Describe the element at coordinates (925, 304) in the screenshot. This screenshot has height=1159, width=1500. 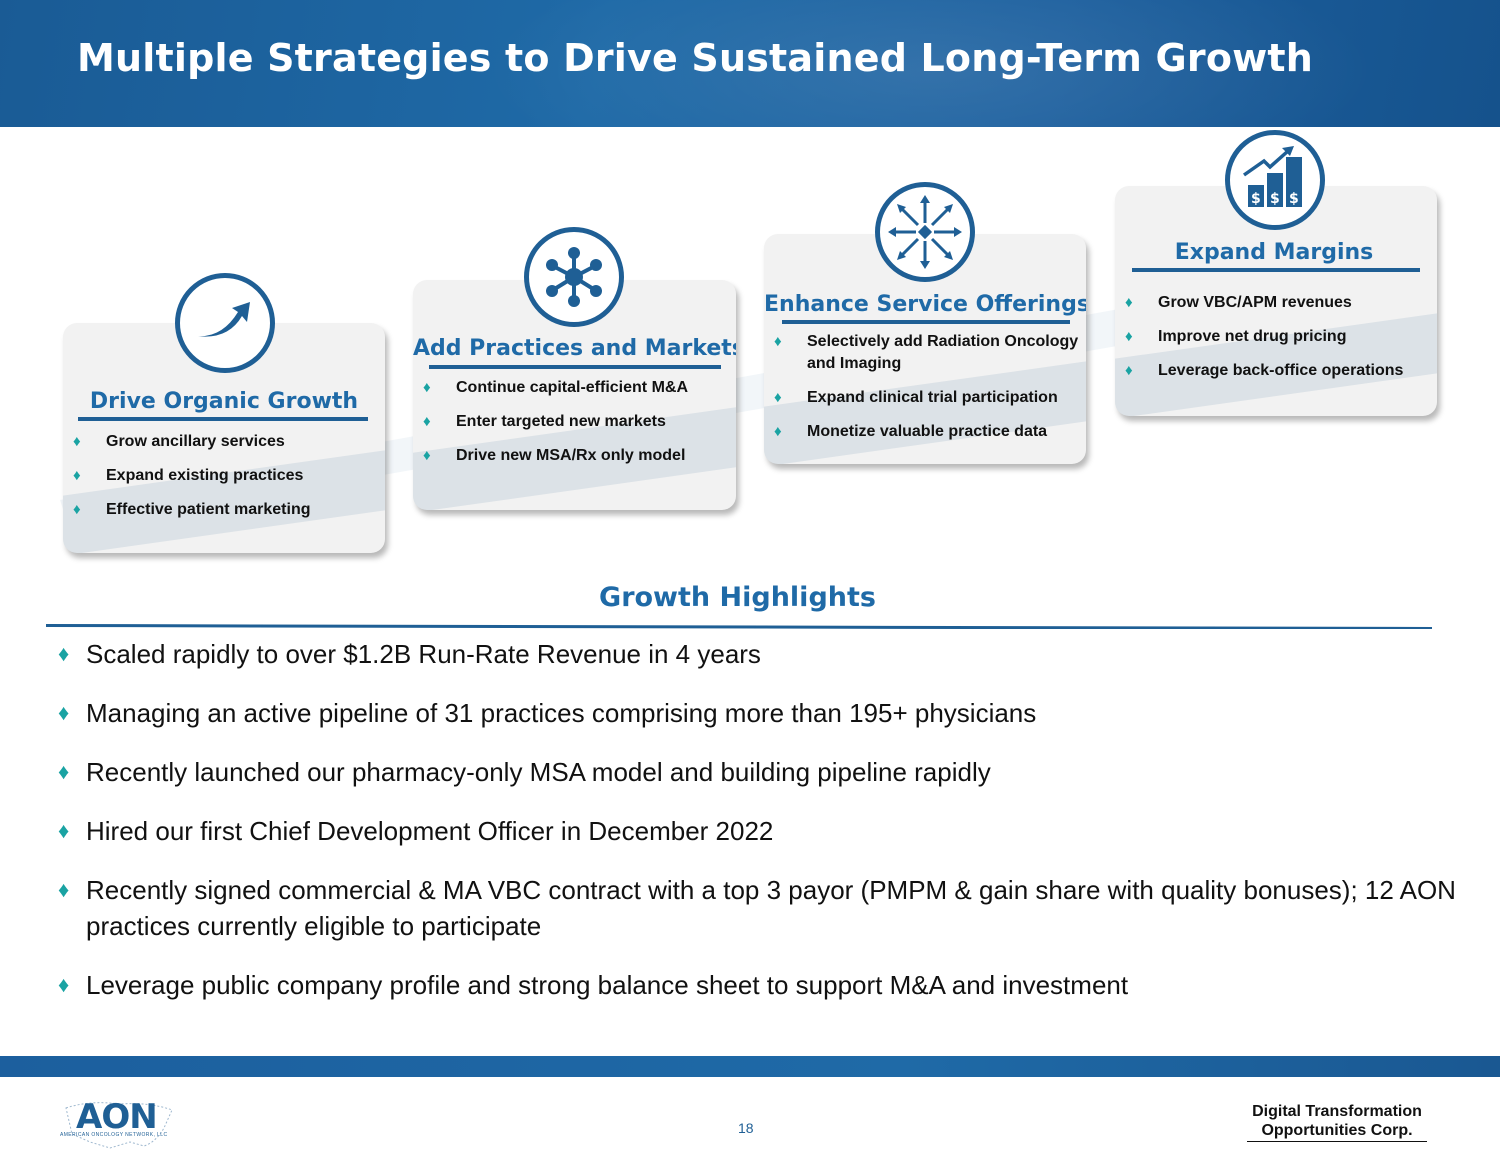
I see `strategy-title: Enhance Service Offerings` at that location.